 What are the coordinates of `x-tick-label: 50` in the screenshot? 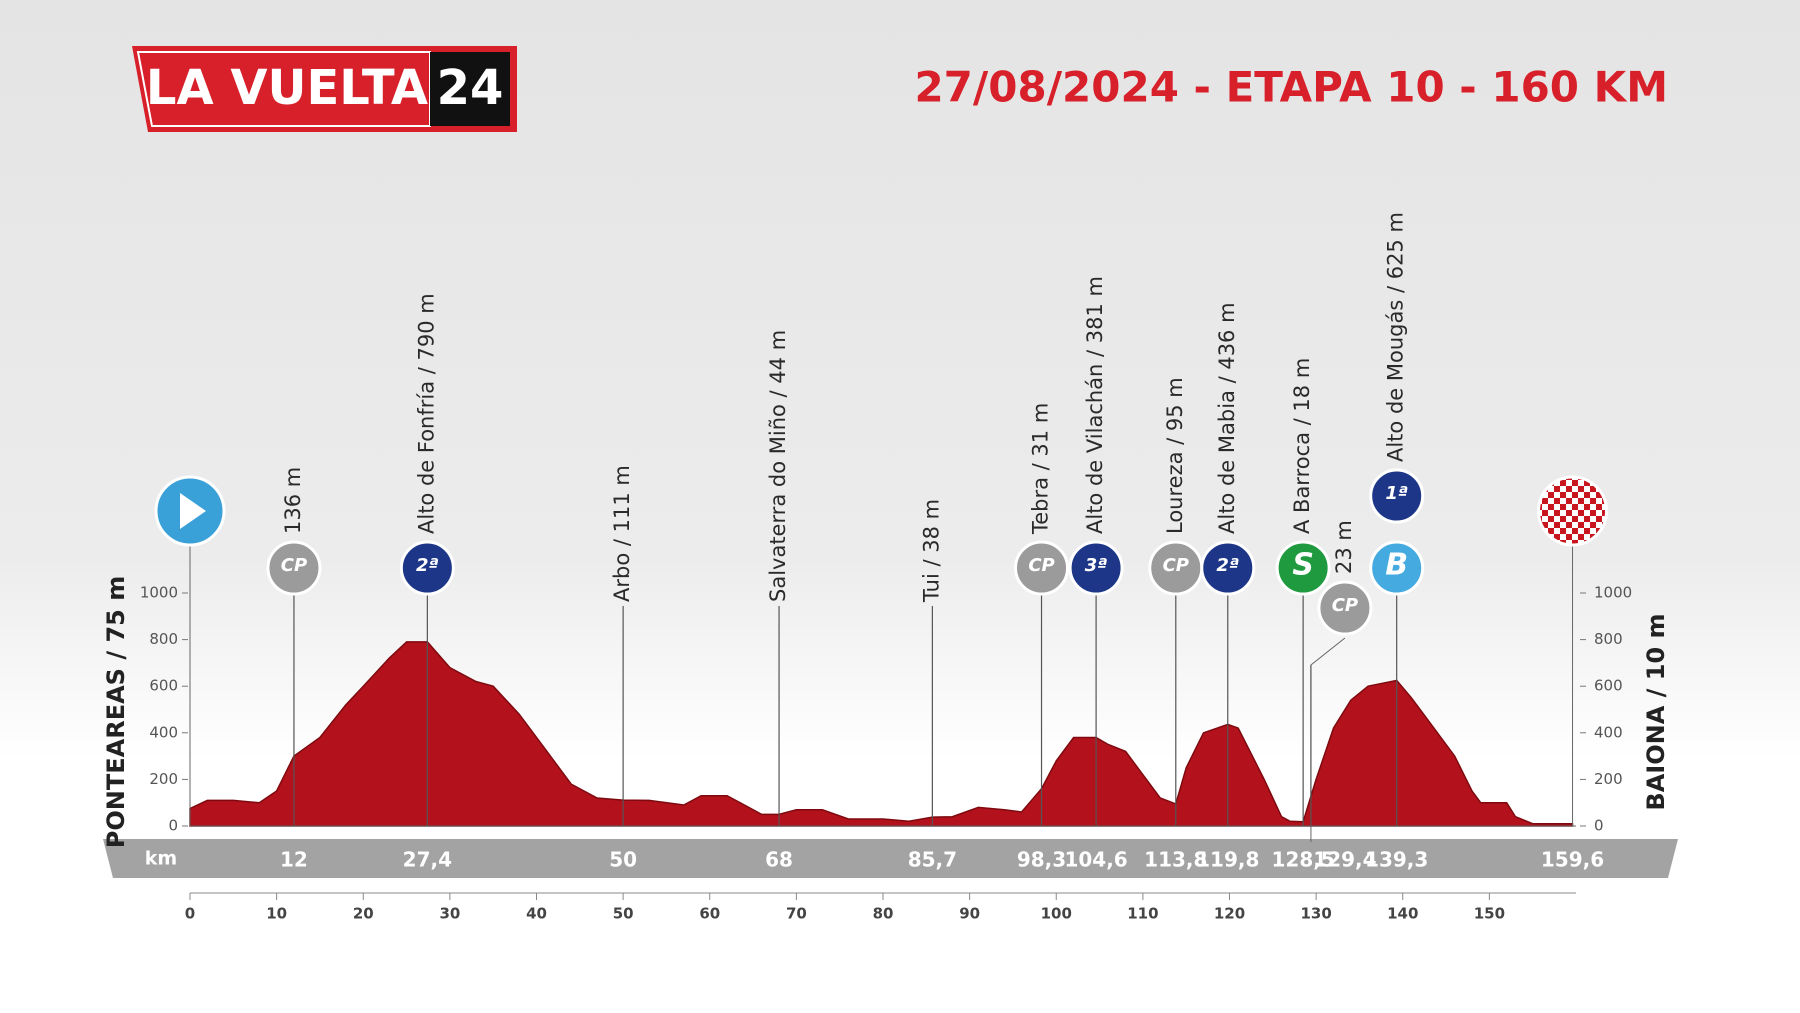 It's located at (623, 914).